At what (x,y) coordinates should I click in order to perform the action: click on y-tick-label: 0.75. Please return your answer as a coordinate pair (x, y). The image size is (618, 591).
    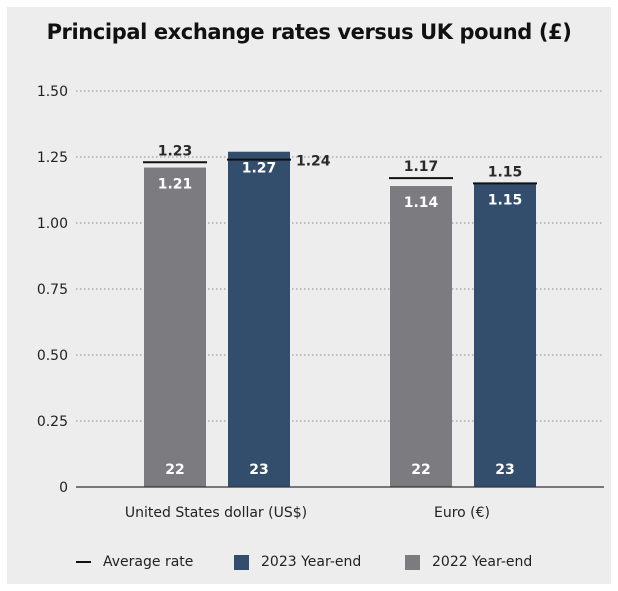
    Looking at the image, I should click on (52, 290).